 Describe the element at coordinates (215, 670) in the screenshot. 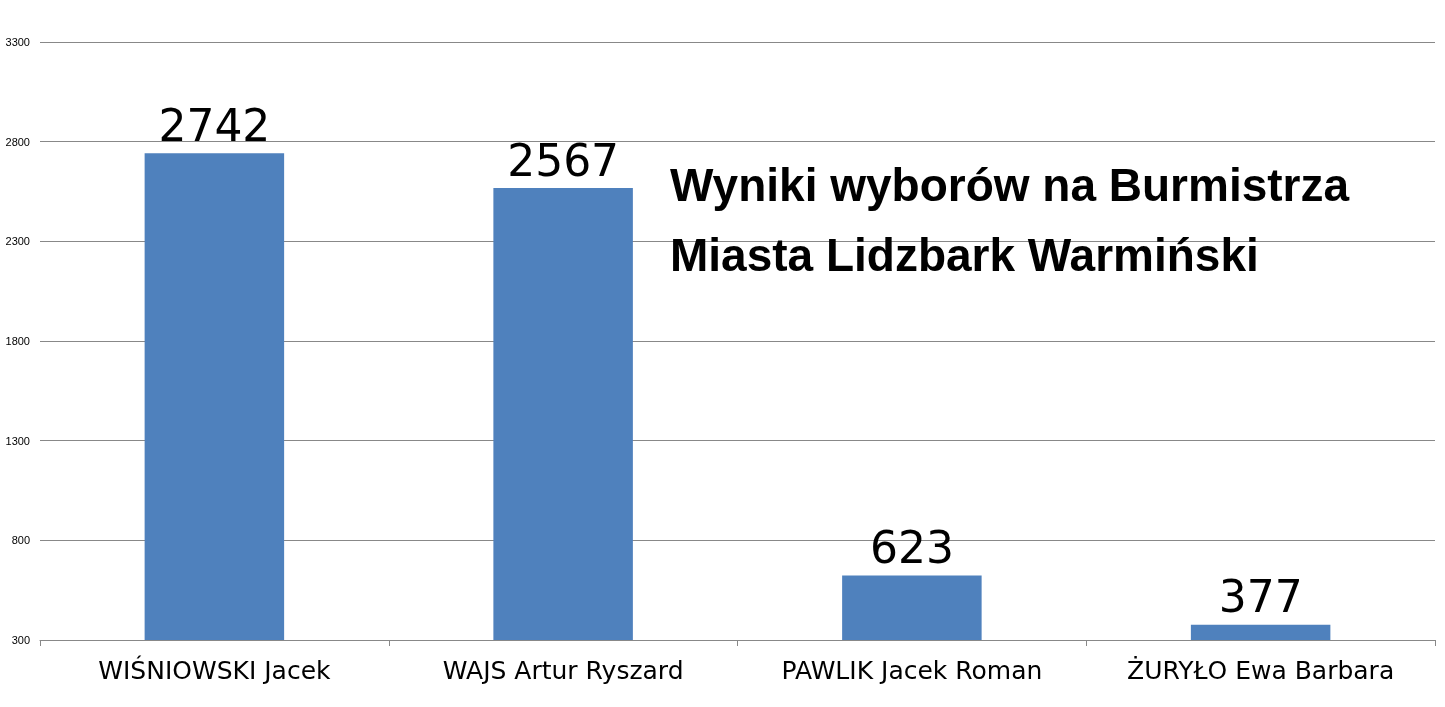

I see `x-tick-label: WIŚNIOWSKI Jacek` at that location.